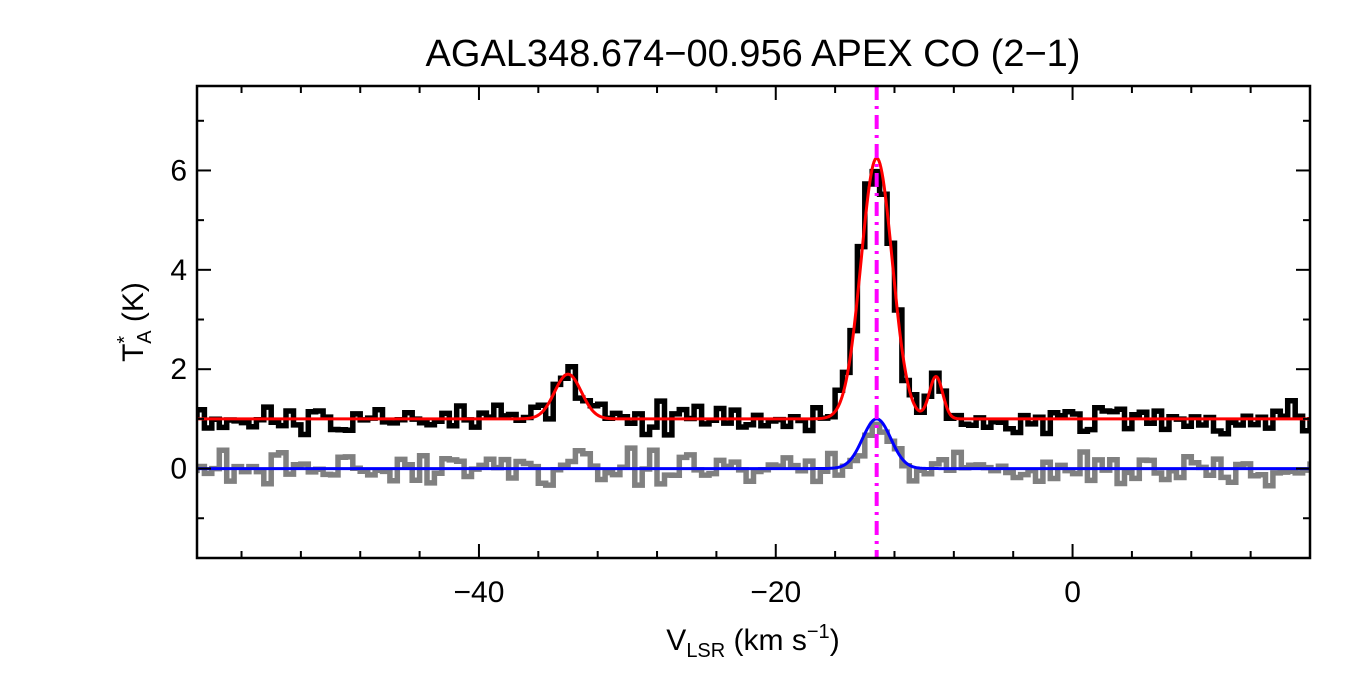 This screenshot has width=1350, height=675. Describe the element at coordinates (775, 592) in the screenshot. I see `x-tick-label: −20` at that location.